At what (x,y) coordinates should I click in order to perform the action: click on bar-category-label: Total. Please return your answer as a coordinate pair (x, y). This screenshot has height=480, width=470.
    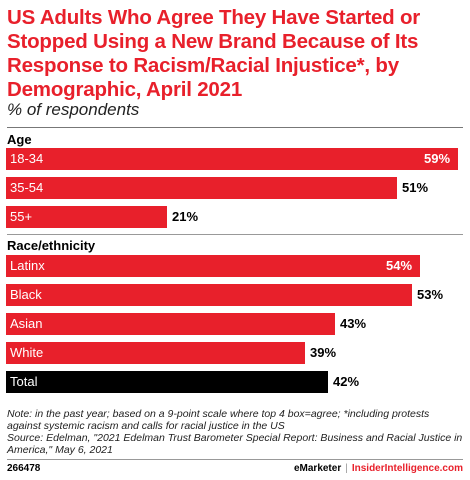
    Looking at the image, I should click on (24, 381).